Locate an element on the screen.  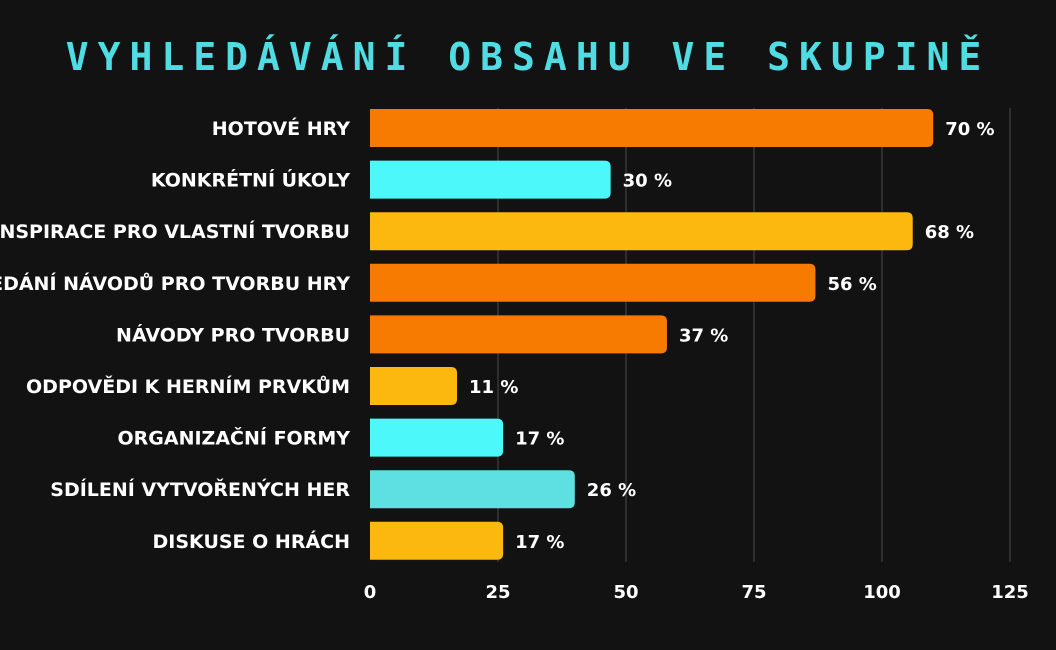
value-label: 70 % is located at coordinates (969, 129).